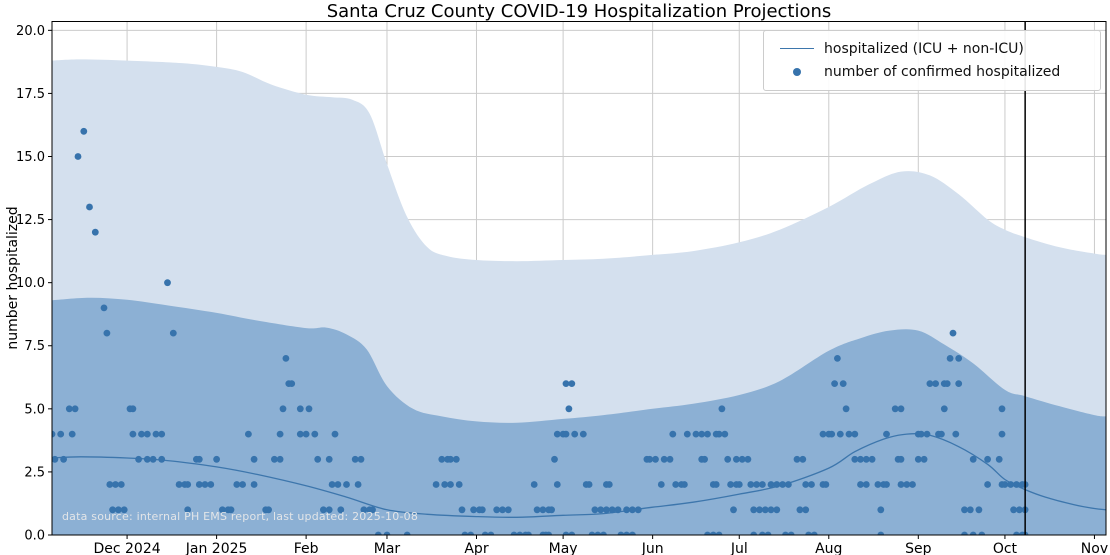 The image size is (1110, 555). I want to click on x-tick-label: Aug, so click(828, 548).